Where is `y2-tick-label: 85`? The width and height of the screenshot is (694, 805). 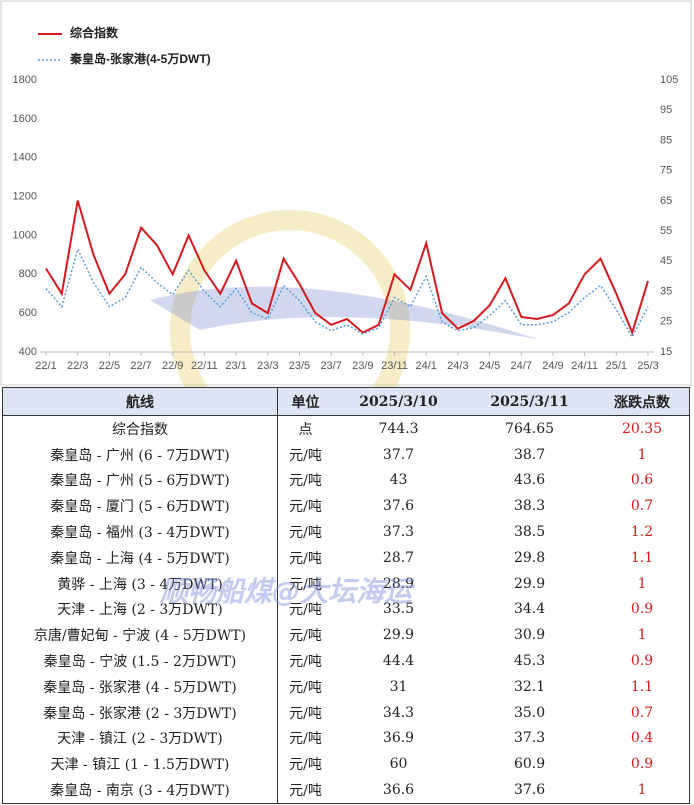 y2-tick-label: 85 is located at coordinates (666, 140).